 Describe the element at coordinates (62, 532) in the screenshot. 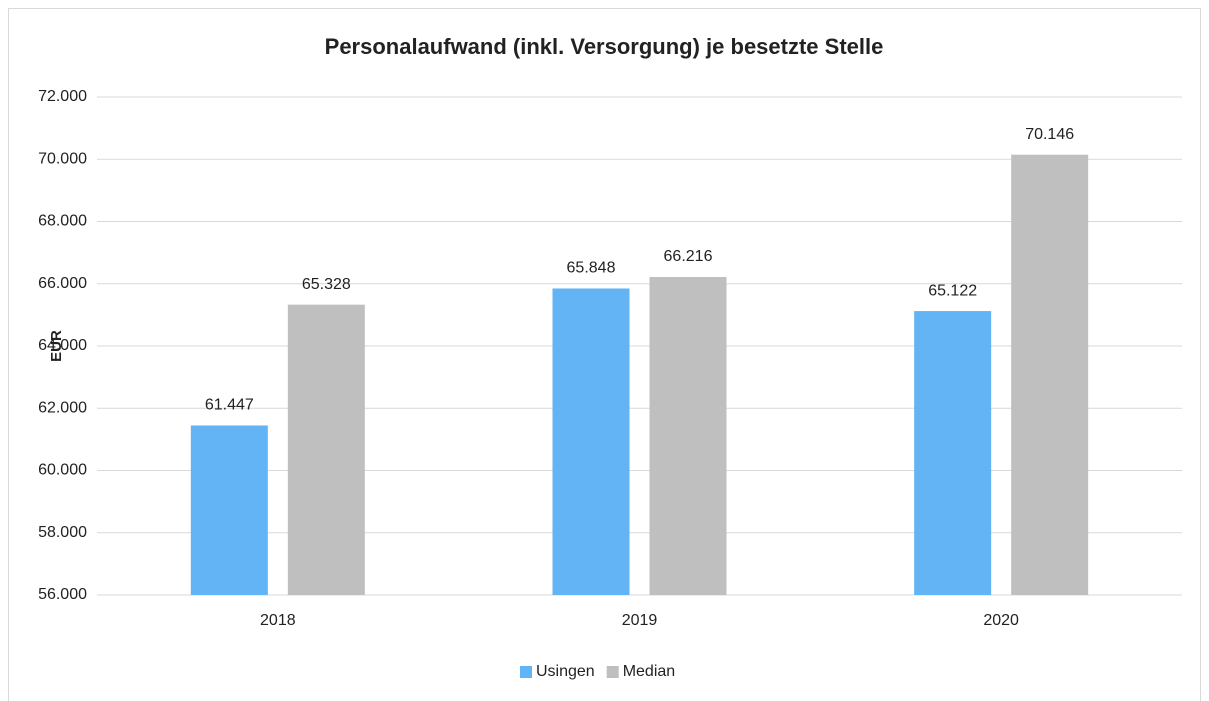

I see `y-tick-label: 58.000` at that location.